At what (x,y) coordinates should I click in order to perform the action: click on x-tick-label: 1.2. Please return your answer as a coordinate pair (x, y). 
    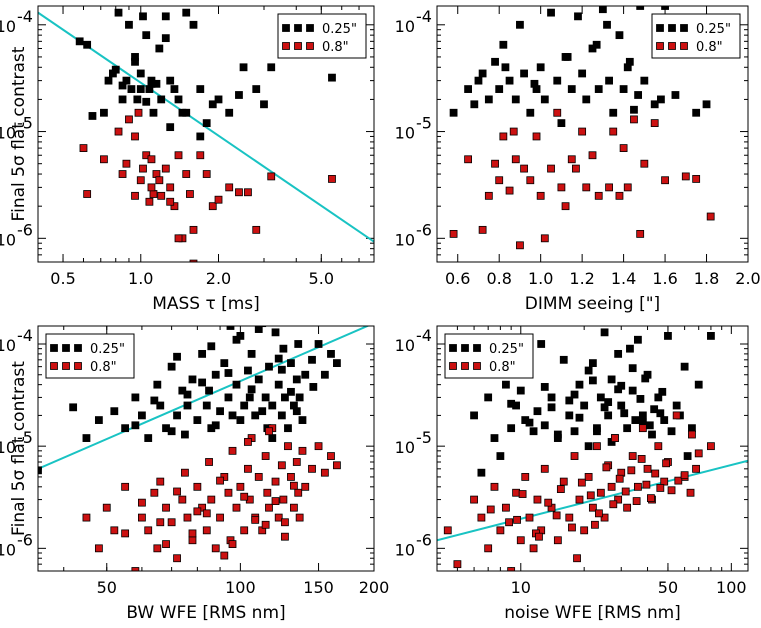
    Looking at the image, I should click on (581, 278).